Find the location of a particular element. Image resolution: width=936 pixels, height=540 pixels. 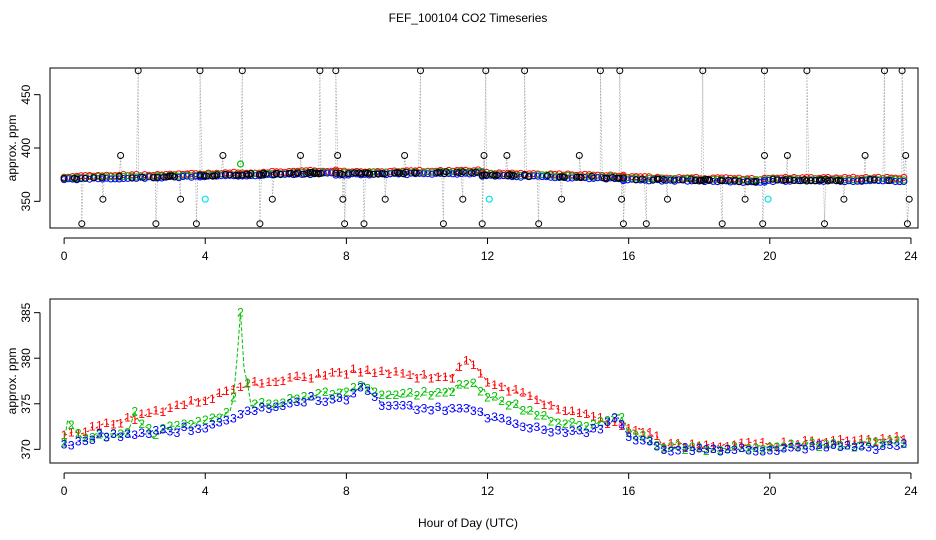

top-y-tick-label: 350 is located at coordinates (26, 201).